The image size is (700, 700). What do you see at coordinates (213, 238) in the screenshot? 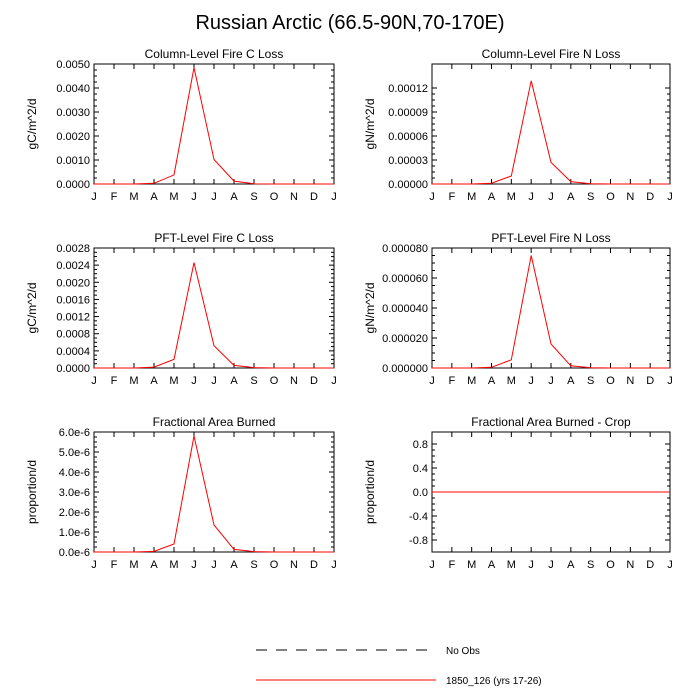
I see `panel-title: PFT-Level Fire C Loss` at bounding box center [213, 238].